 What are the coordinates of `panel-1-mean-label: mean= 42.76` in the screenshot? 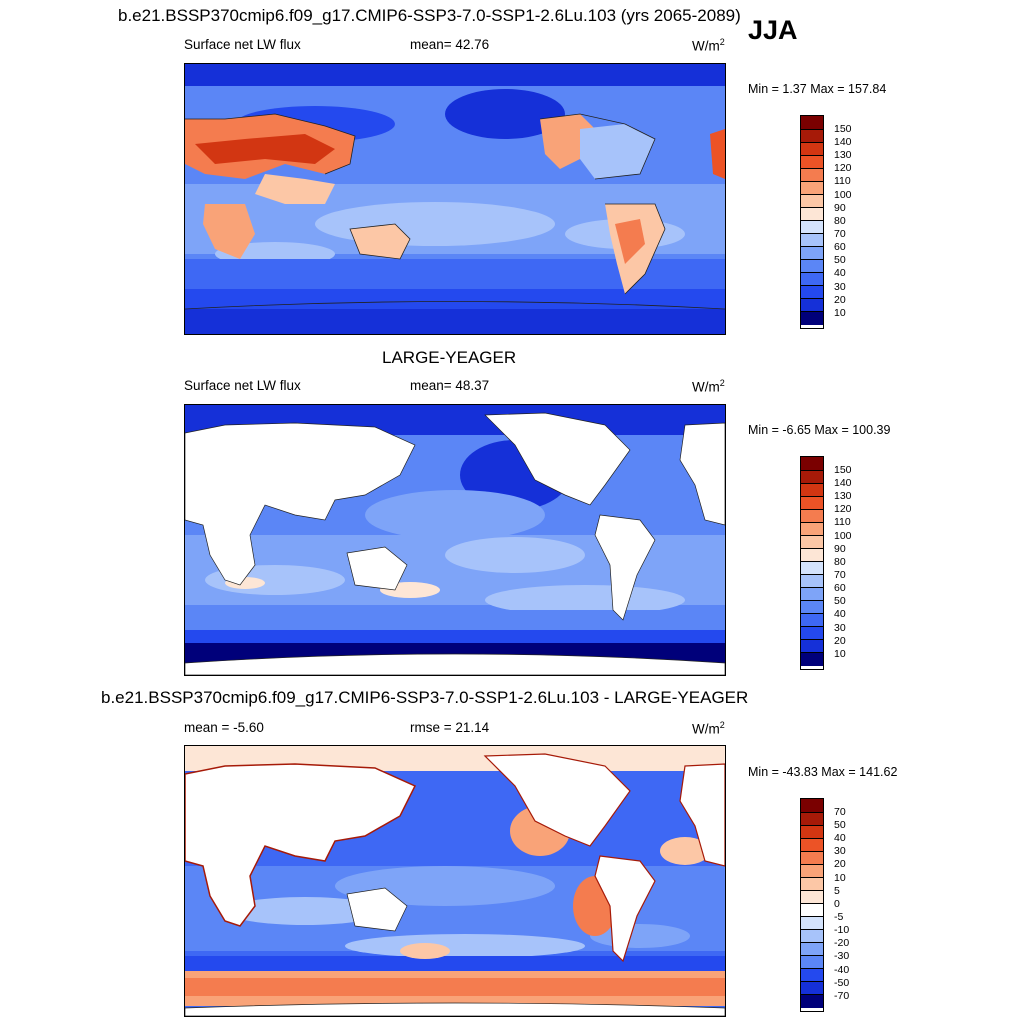 It's located at (450, 44).